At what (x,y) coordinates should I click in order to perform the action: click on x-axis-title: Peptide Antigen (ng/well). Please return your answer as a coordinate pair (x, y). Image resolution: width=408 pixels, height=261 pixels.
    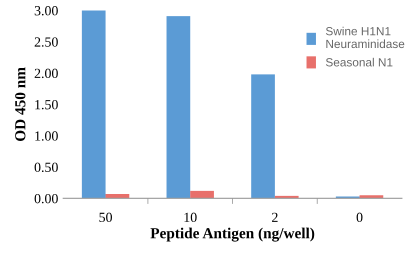
    Looking at the image, I should click on (232, 235).